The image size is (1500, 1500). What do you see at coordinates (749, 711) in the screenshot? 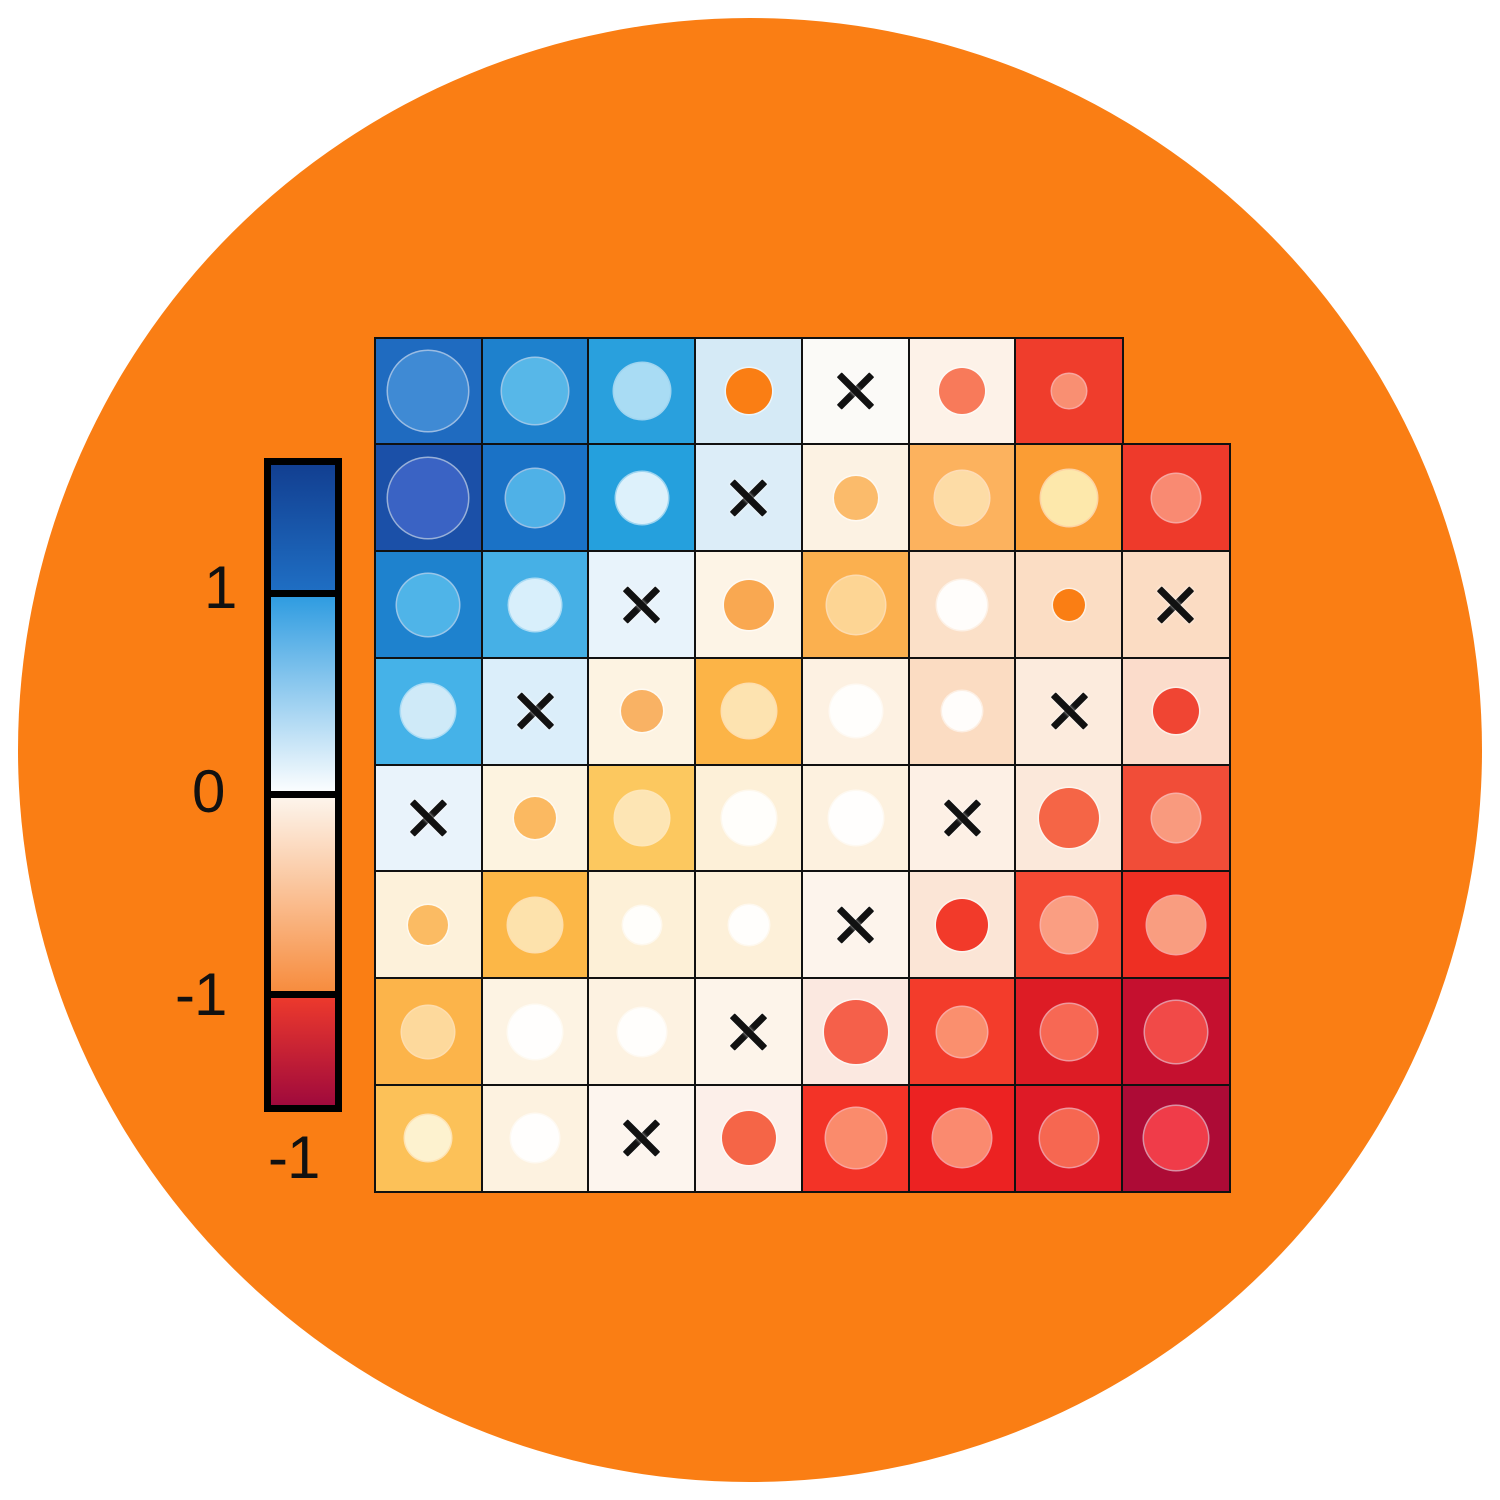
I see `matrix-cell-r4-c4` at bounding box center [749, 711].